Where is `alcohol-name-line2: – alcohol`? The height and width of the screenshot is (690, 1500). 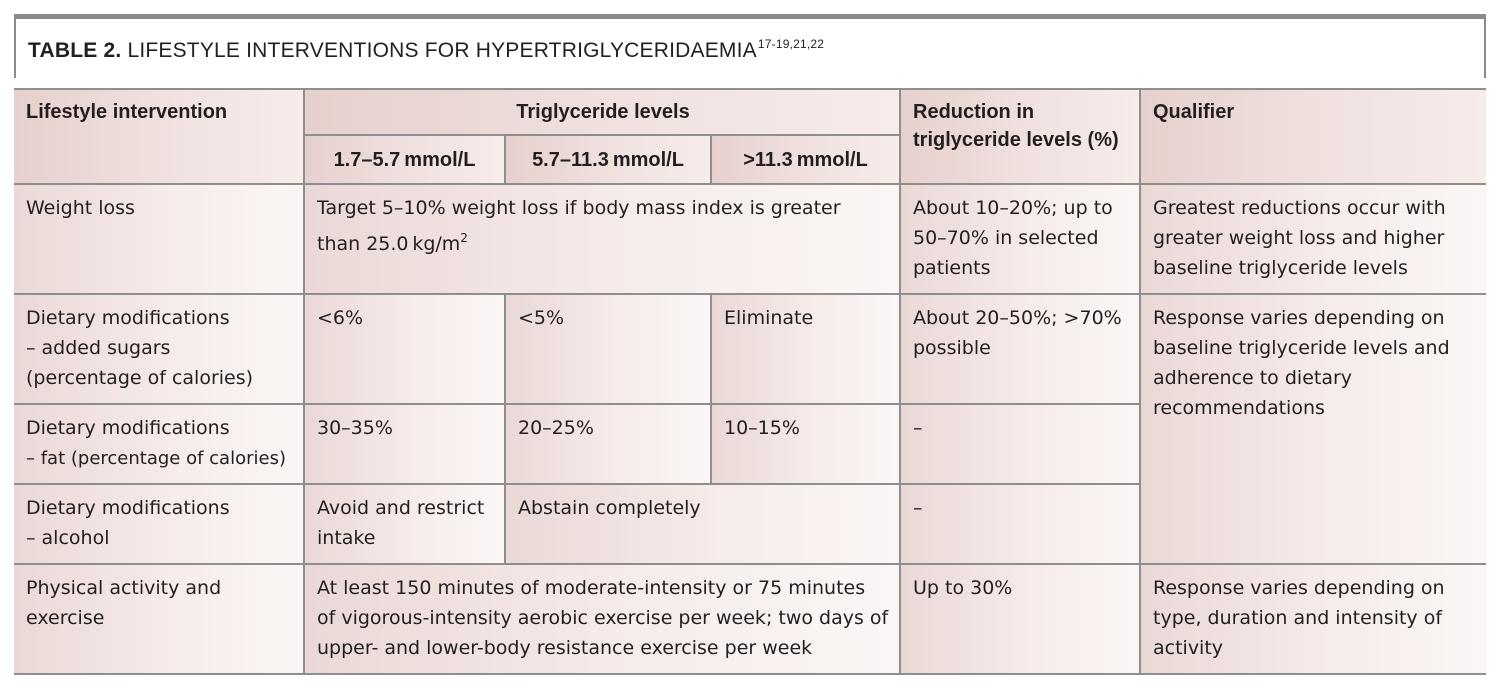
alcohol-name-line2: – alcohol is located at coordinates (68, 538).